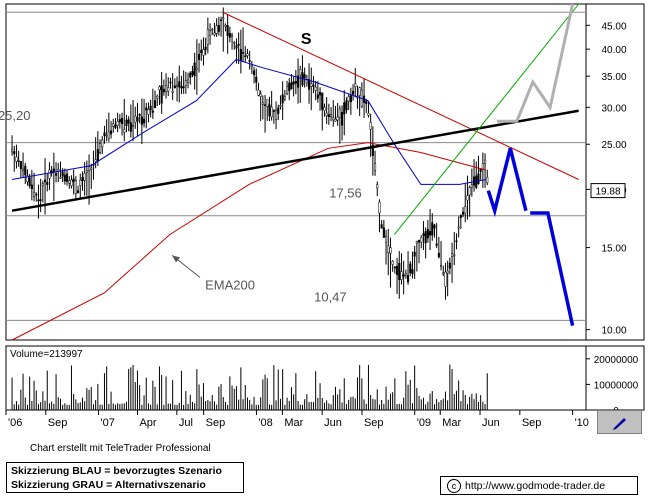 The height and width of the screenshot is (499, 648). Describe the element at coordinates (613, 331) in the screenshot. I see `price-tick-label: 10.00` at that location.